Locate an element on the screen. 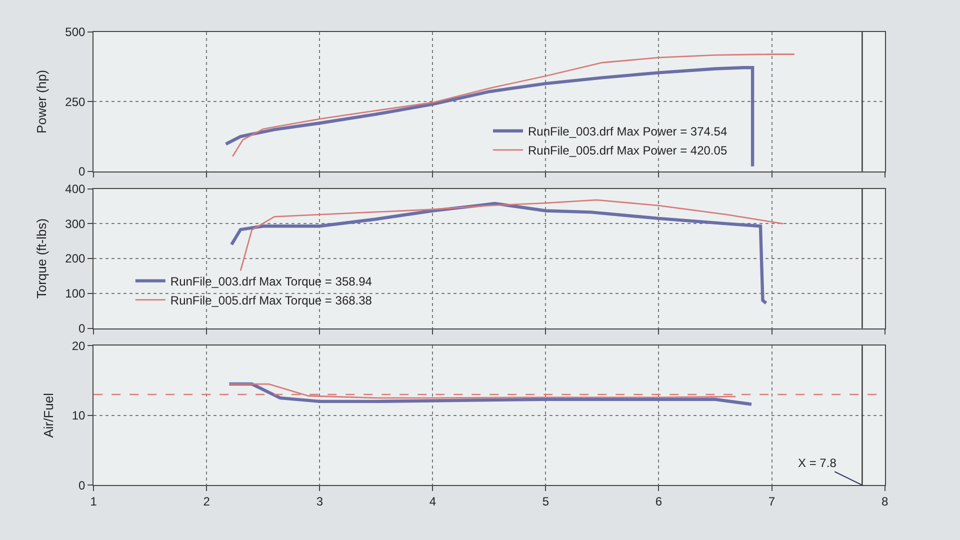  y-tick-label: 500 is located at coordinates (75, 32).